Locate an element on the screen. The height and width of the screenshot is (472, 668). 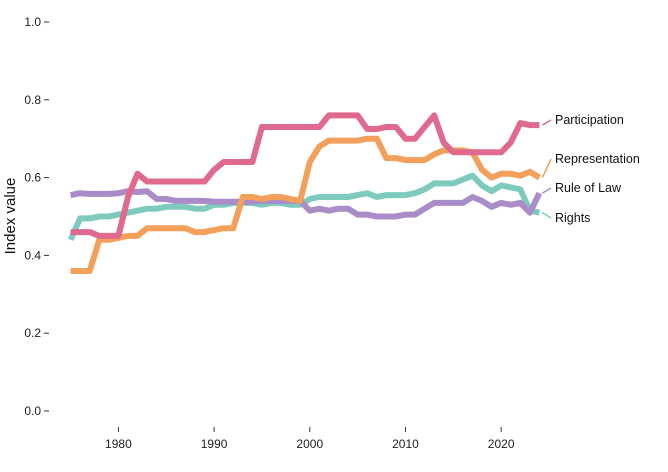
x-tick-label: 1990 is located at coordinates (214, 444).